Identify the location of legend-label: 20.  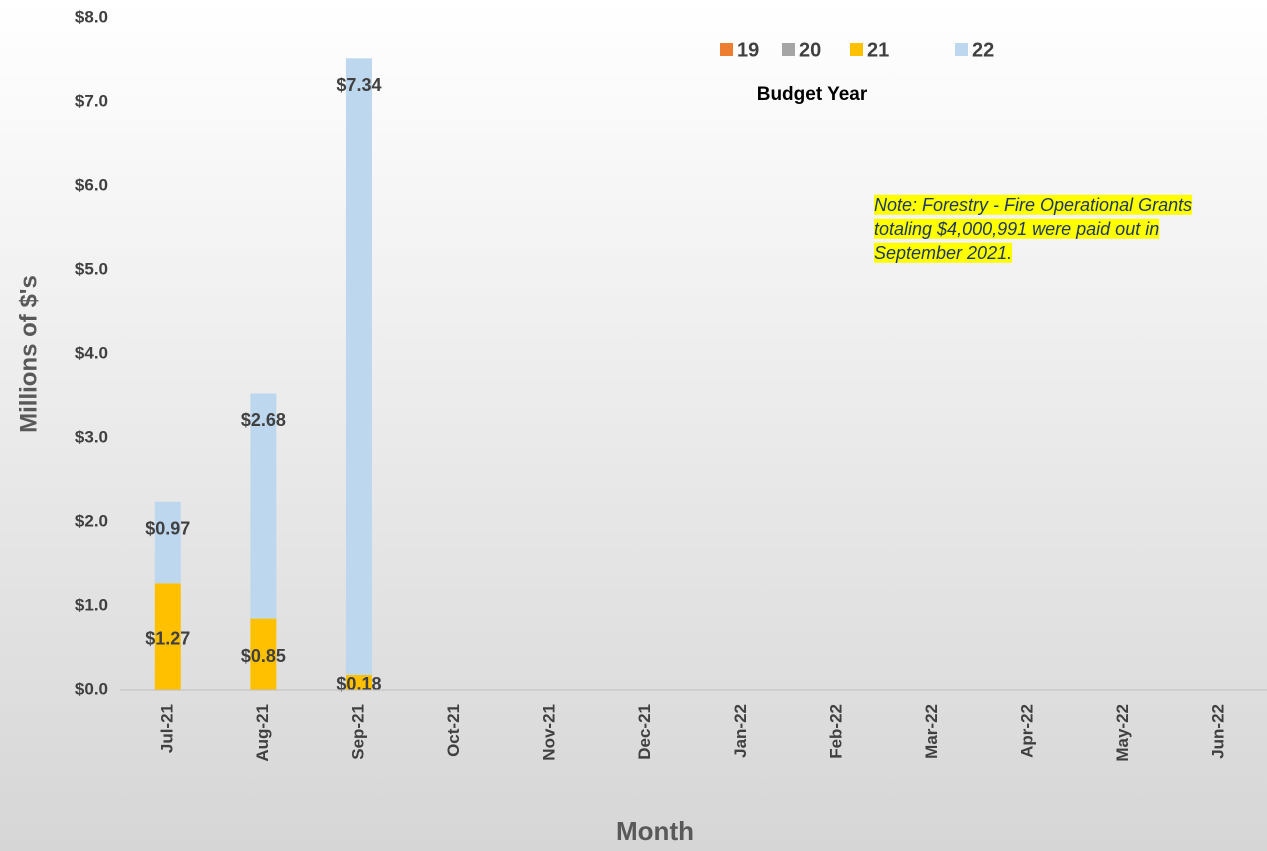
(810, 50).